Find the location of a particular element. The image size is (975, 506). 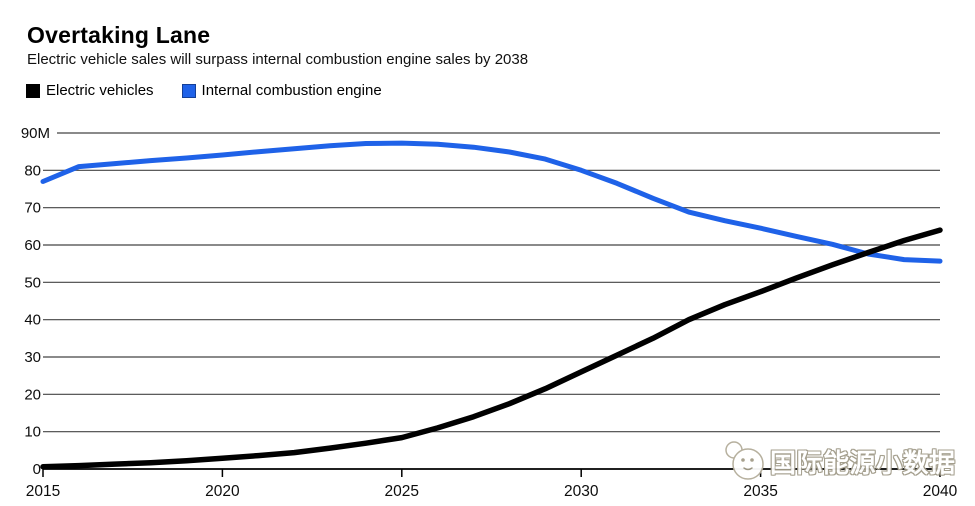

legend-swatch-internal-combustion-engine is located at coordinates (188, 90).